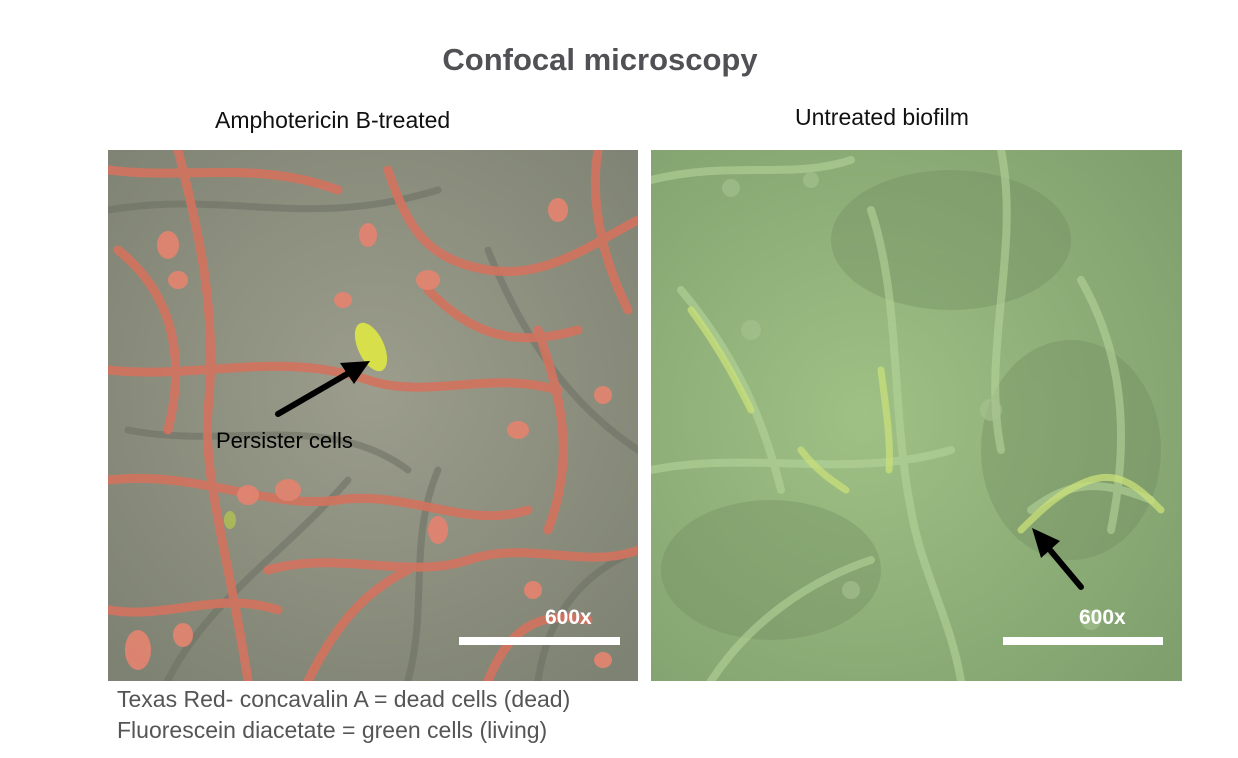 The image size is (1238, 758). I want to click on persister-cells-label: Persister cells, so click(284, 440).